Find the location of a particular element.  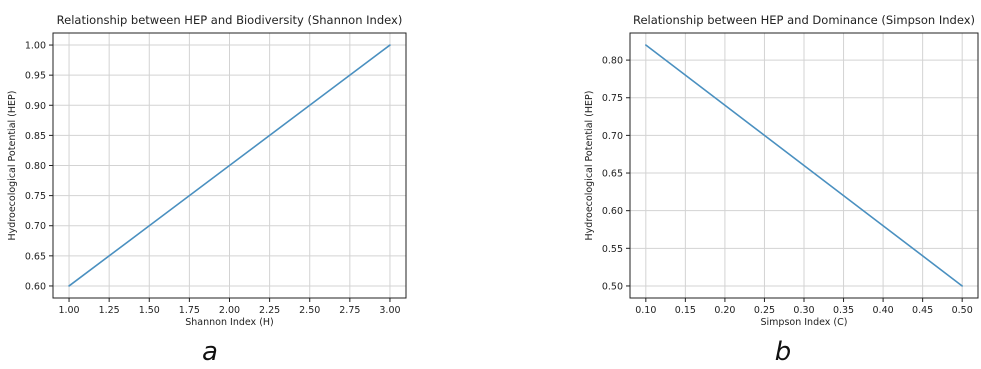

chart-simpson-ylabel: Hydroecological Potential (HEP) is located at coordinates (589, 166).